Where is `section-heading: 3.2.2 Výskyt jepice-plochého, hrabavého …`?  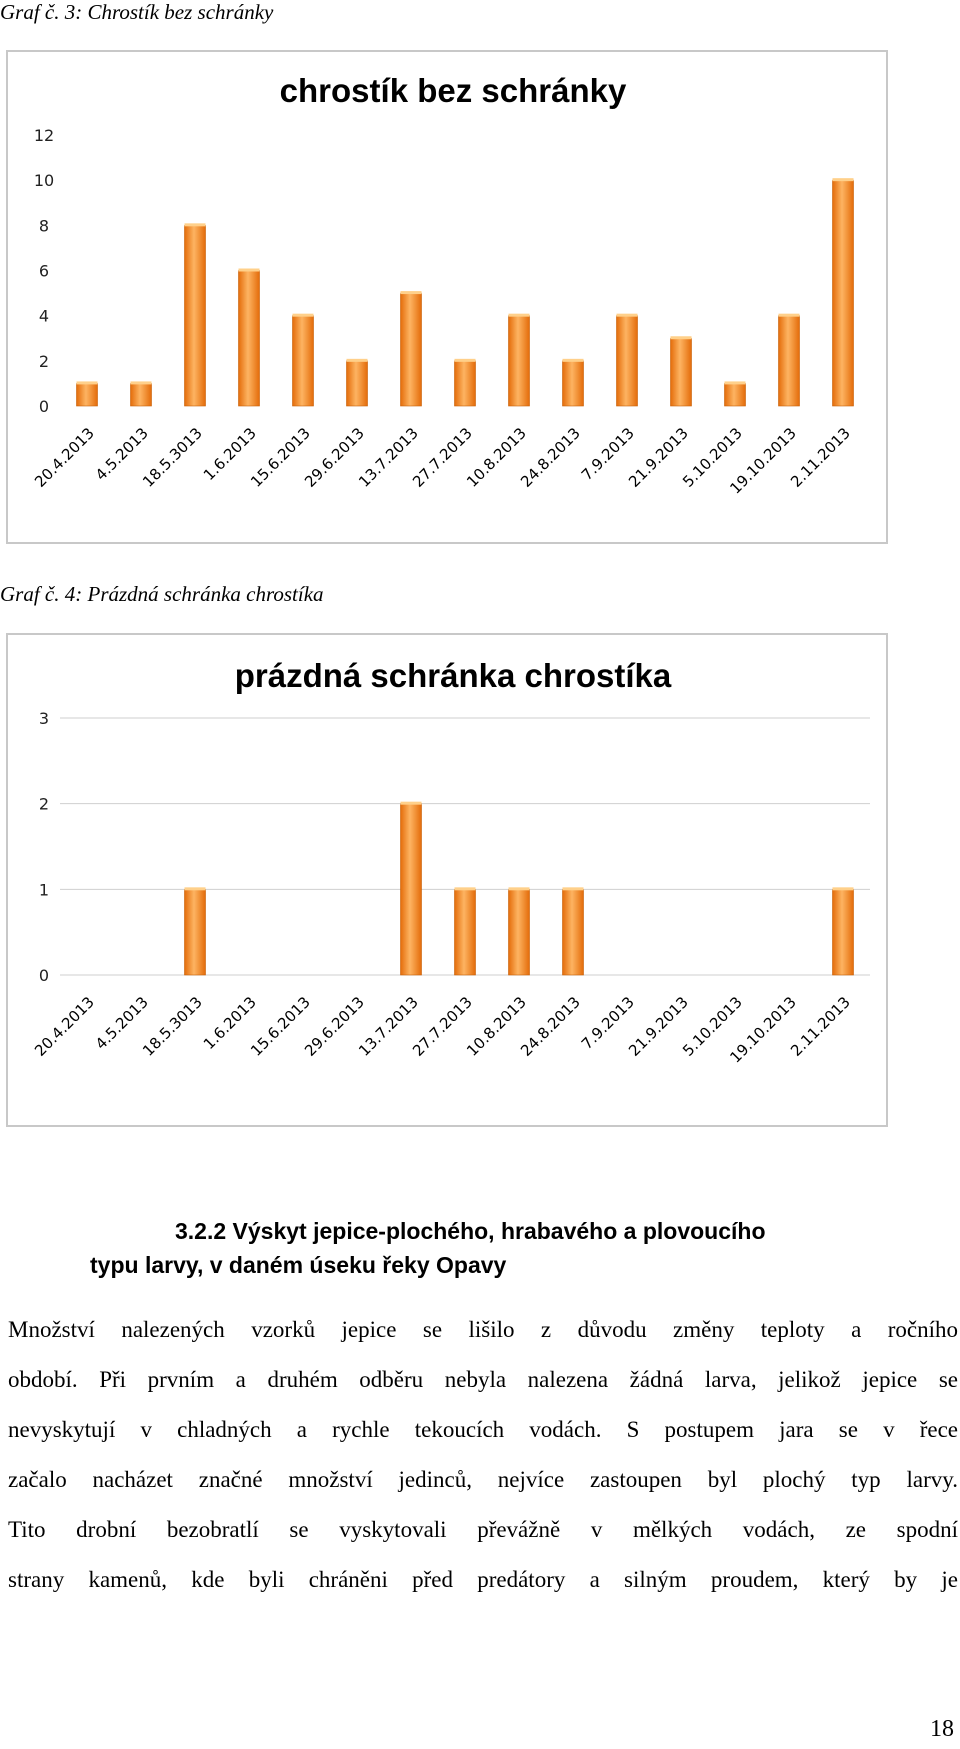
section-heading: 3.2.2 Výskyt jepice-plochého, hrabavého … is located at coordinates (428, 1248).